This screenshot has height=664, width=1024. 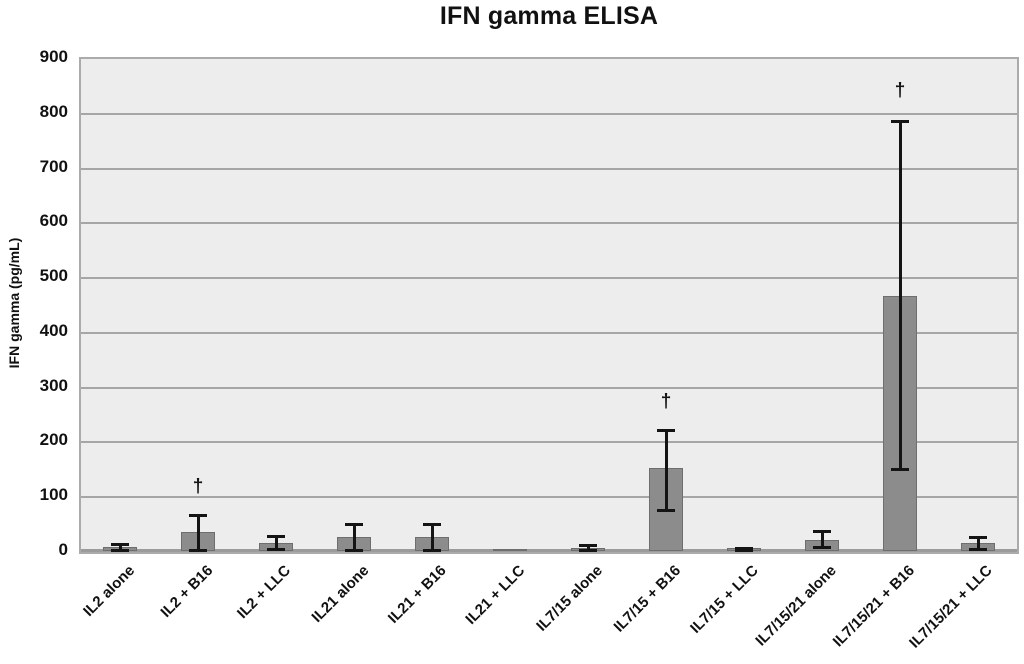 I want to click on y-tick-label: 500, so click(x=53, y=276).